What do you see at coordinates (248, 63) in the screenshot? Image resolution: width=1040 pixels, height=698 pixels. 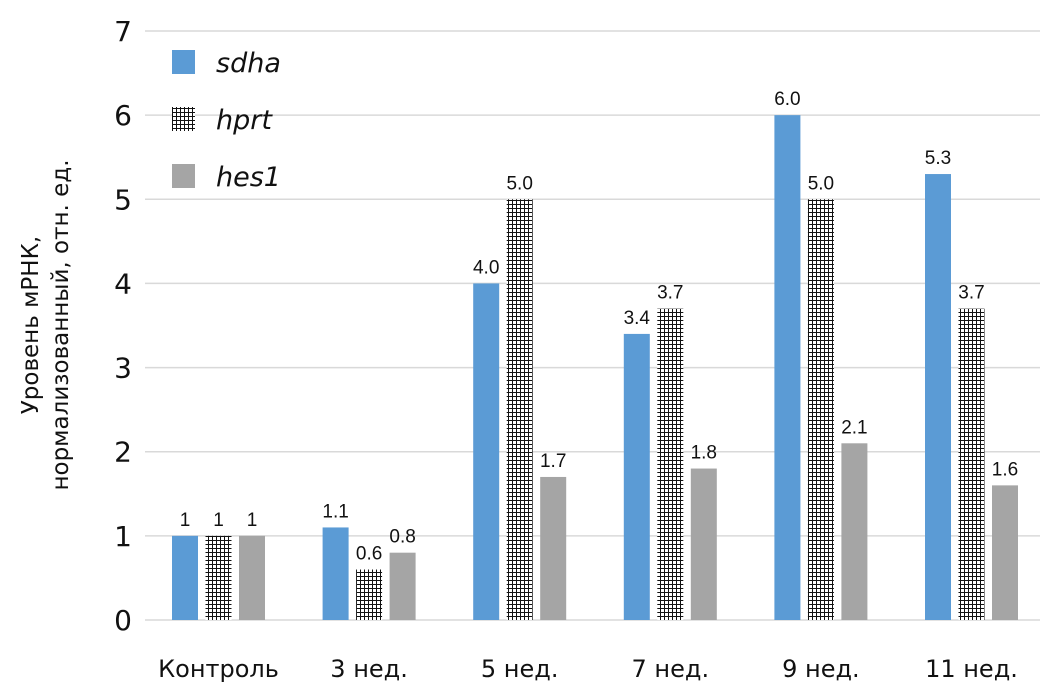 I see `legend-label-sdha: sdha` at bounding box center [248, 63].